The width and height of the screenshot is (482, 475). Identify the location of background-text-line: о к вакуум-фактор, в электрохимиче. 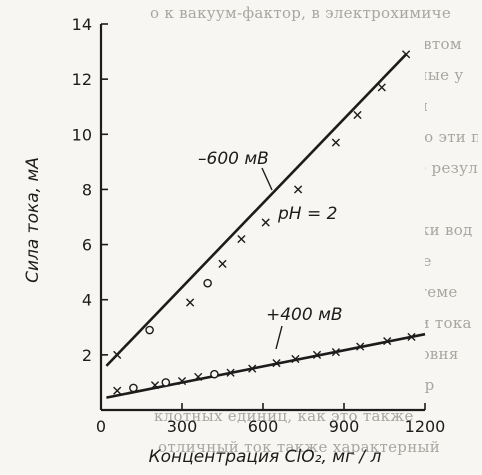
(301, 13).